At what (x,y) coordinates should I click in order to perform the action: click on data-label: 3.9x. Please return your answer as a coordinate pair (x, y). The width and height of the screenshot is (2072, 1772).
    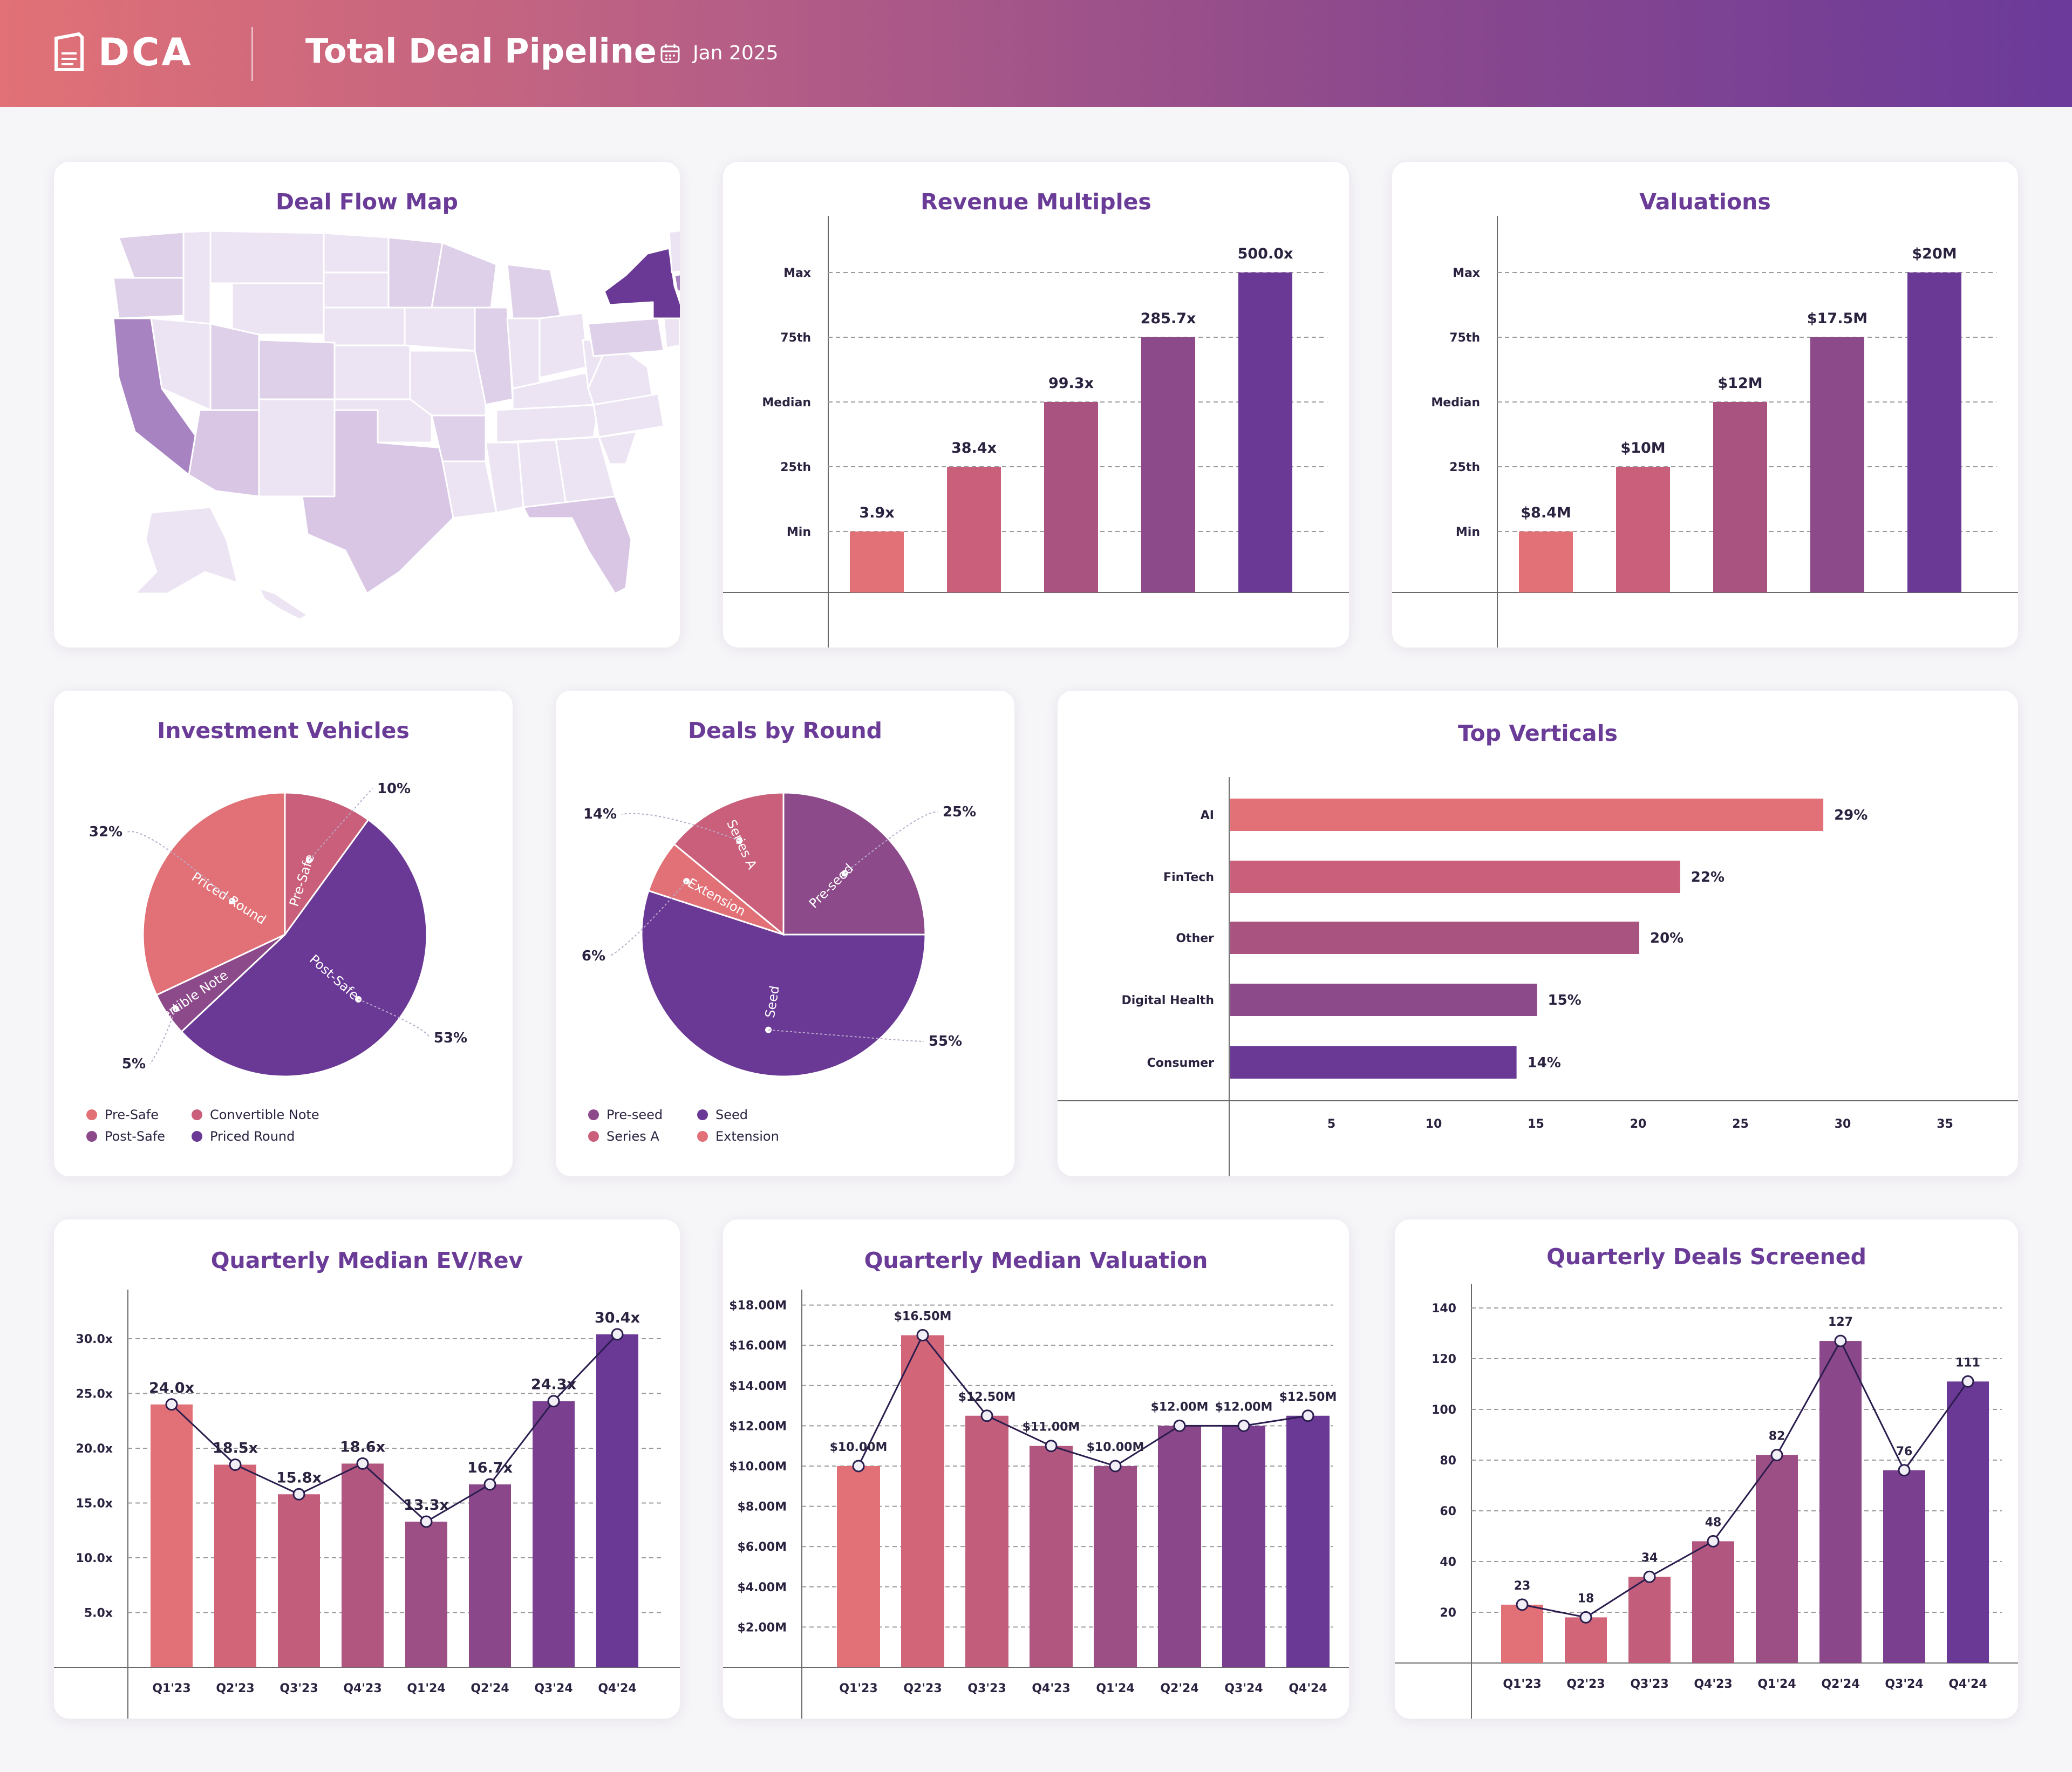
    Looking at the image, I should click on (876, 513).